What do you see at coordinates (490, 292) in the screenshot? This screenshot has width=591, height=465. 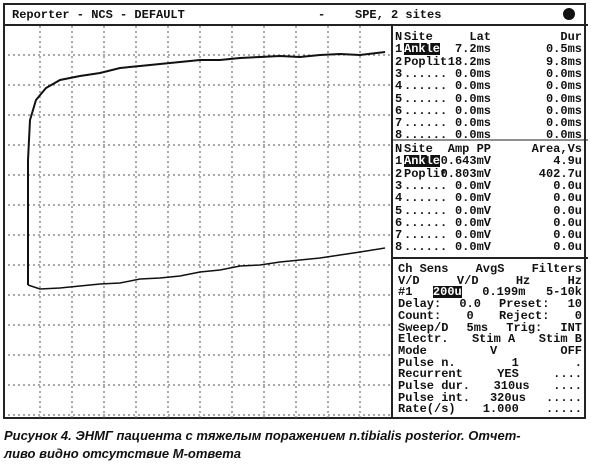 I see `settings-row: #1 200u 0.199m 5-10k` at bounding box center [490, 292].